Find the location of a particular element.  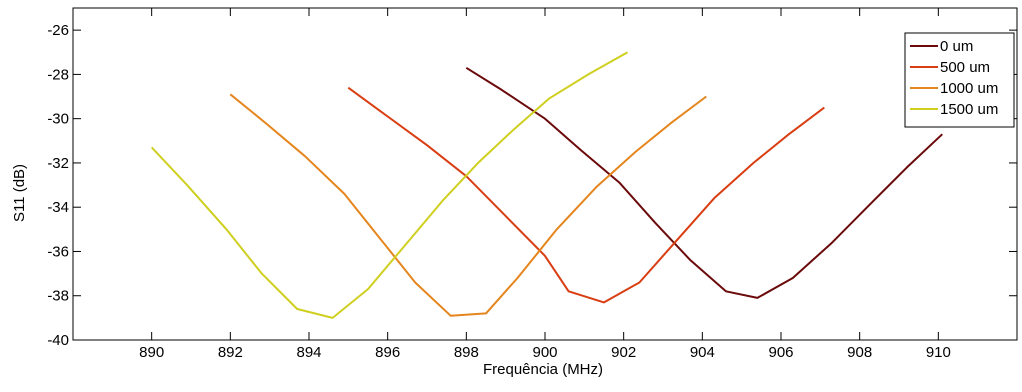

x-tick-label: 896 is located at coordinates (387, 352).